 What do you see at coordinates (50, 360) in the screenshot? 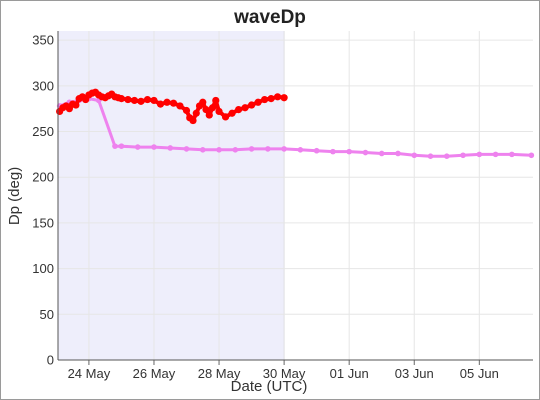
I see `y-tick-label: 0` at bounding box center [50, 360].